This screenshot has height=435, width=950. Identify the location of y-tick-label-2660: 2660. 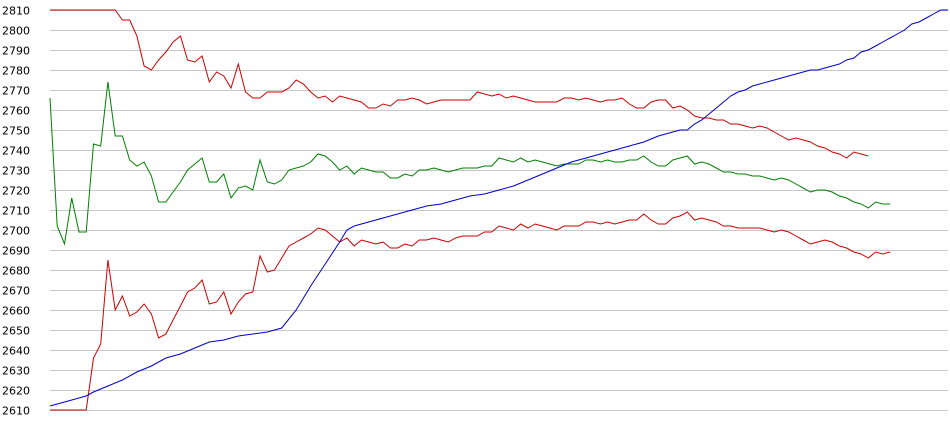
(16, 311).